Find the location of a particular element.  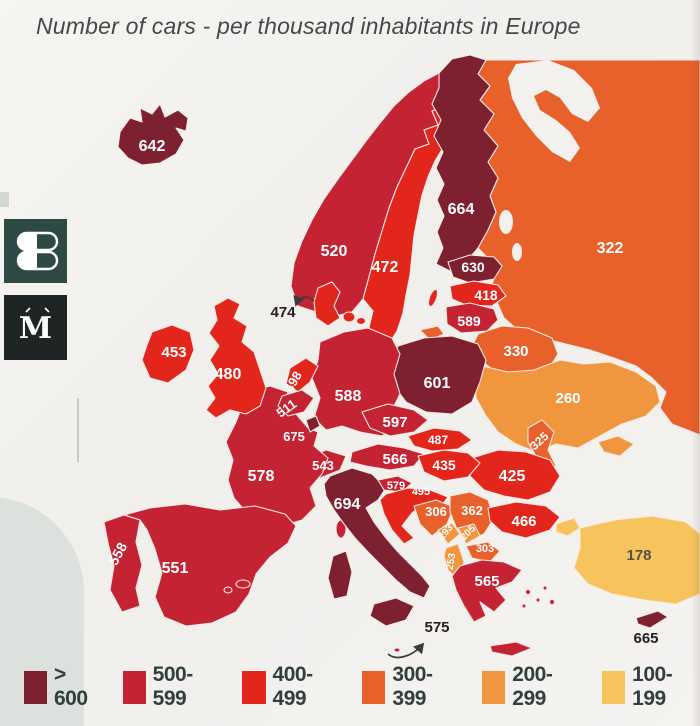

value-label-spain: 551 is located at coordinates (175, 568).